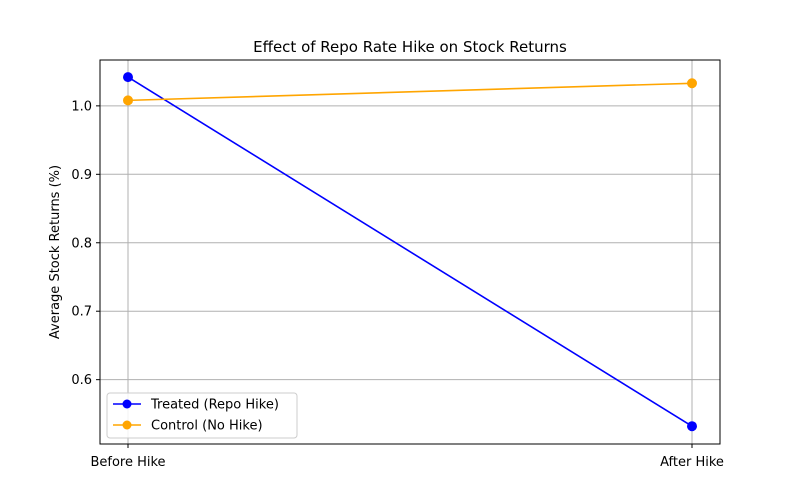  I want to click on y-tick-label: 1.0, so click(81, 106).